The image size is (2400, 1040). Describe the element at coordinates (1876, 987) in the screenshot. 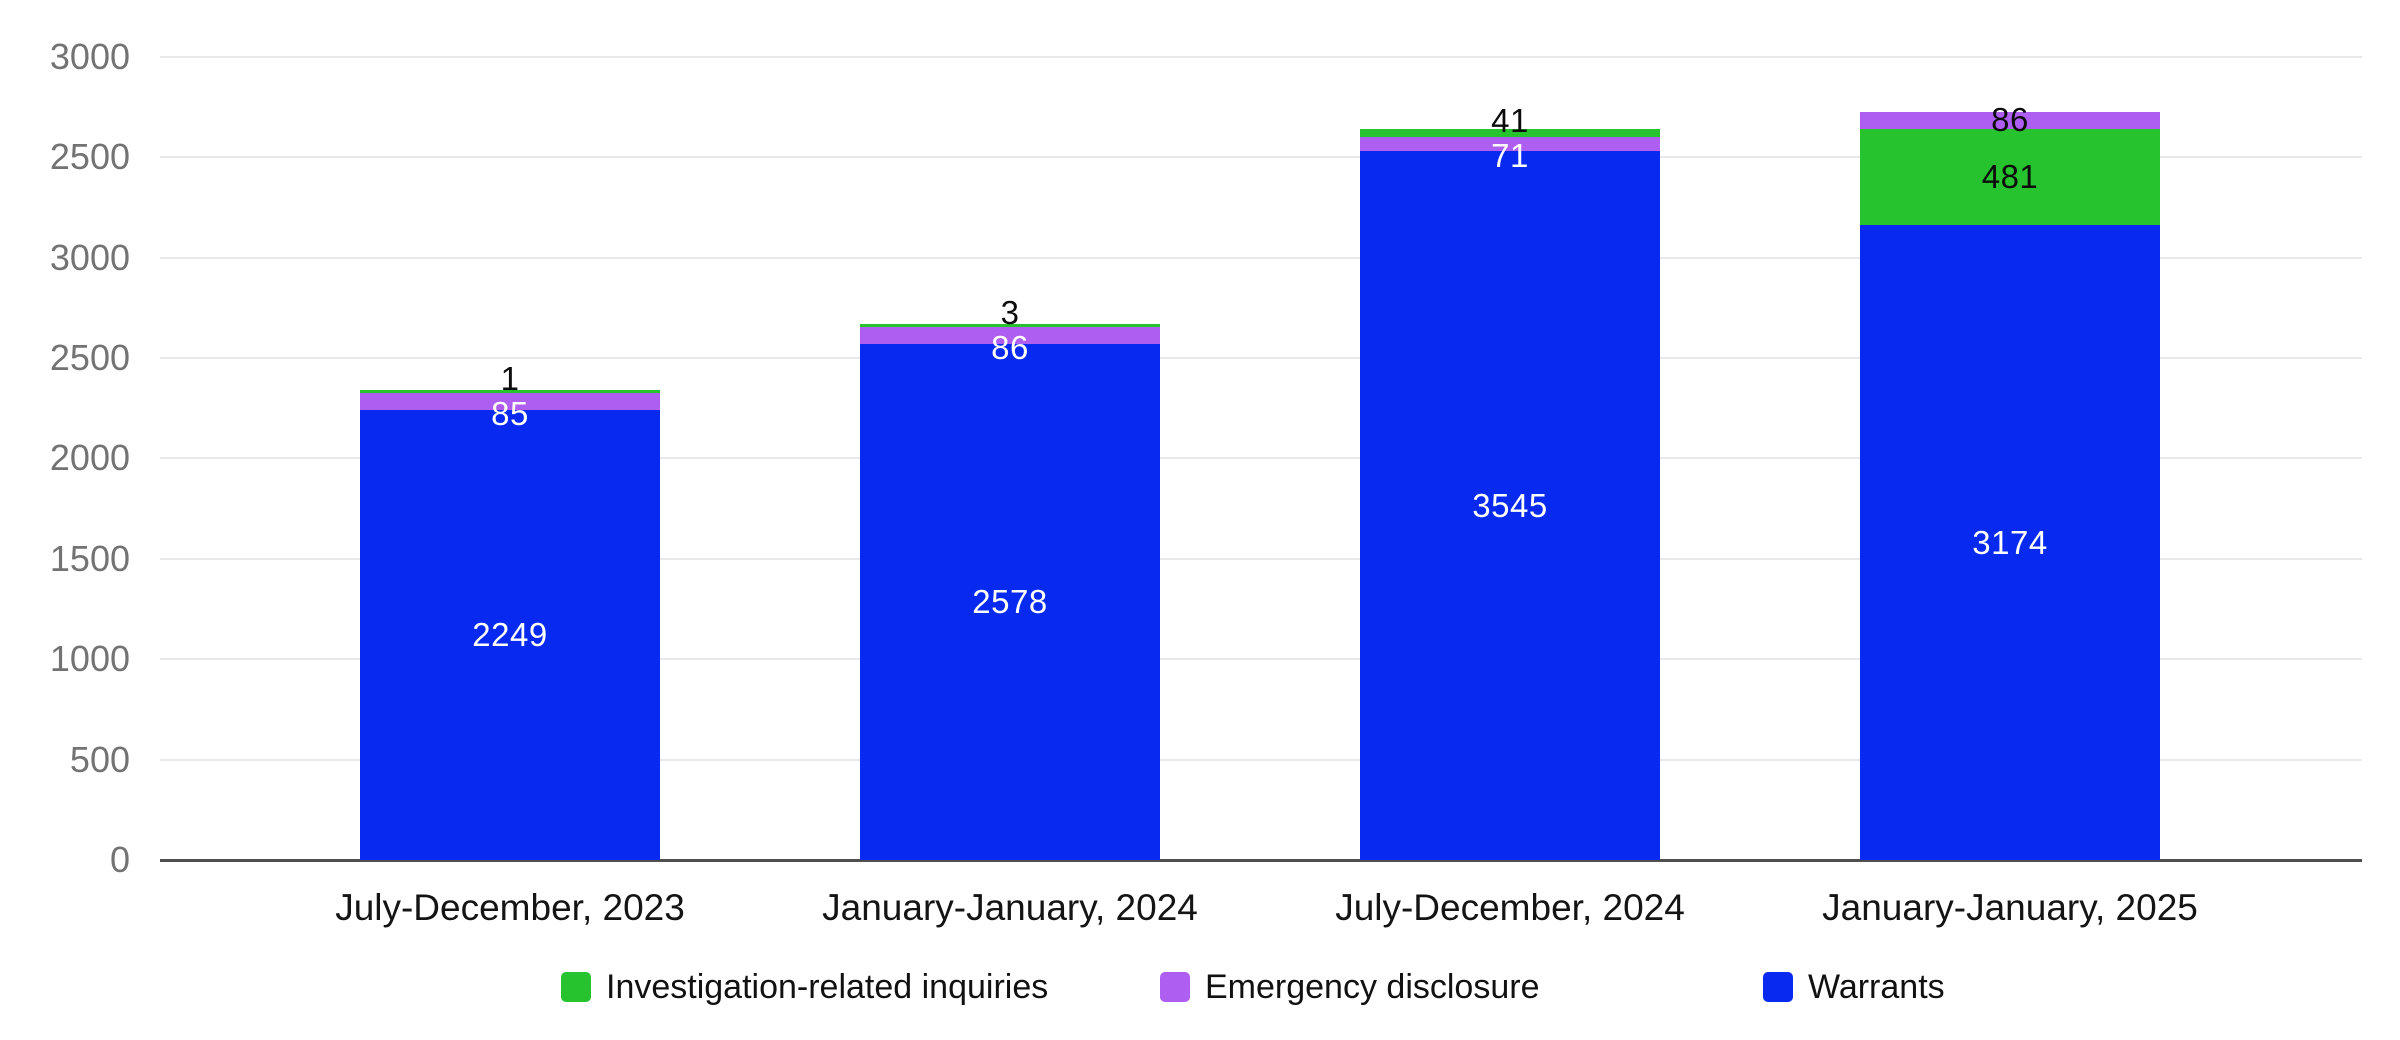

I see `legend-label: Warrants` at that location.